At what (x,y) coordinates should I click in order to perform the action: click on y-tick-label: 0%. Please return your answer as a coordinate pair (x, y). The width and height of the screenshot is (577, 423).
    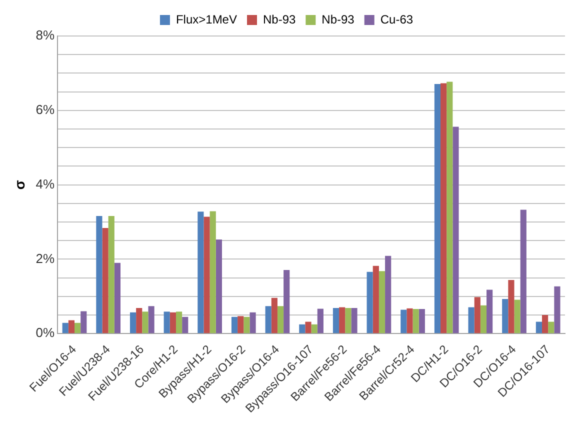
    Looking at the image, I should click on (46, 332).